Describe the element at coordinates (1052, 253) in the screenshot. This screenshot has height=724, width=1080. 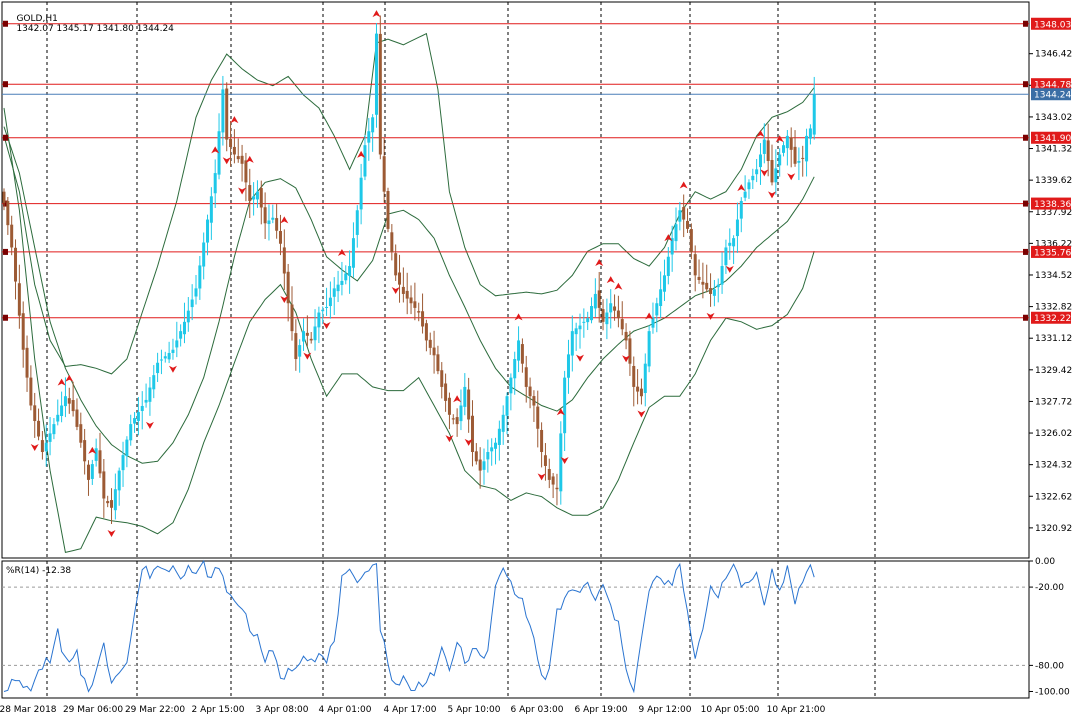
I see `level-price-label: 1335.76` at that location.